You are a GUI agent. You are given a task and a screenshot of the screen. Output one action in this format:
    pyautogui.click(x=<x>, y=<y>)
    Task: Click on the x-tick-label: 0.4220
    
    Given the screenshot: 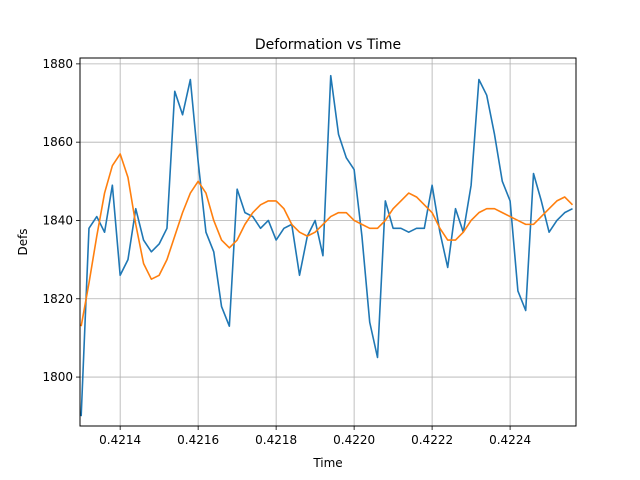 What is the action you would take?
    pyautogui.click(x=354, y=440)
    